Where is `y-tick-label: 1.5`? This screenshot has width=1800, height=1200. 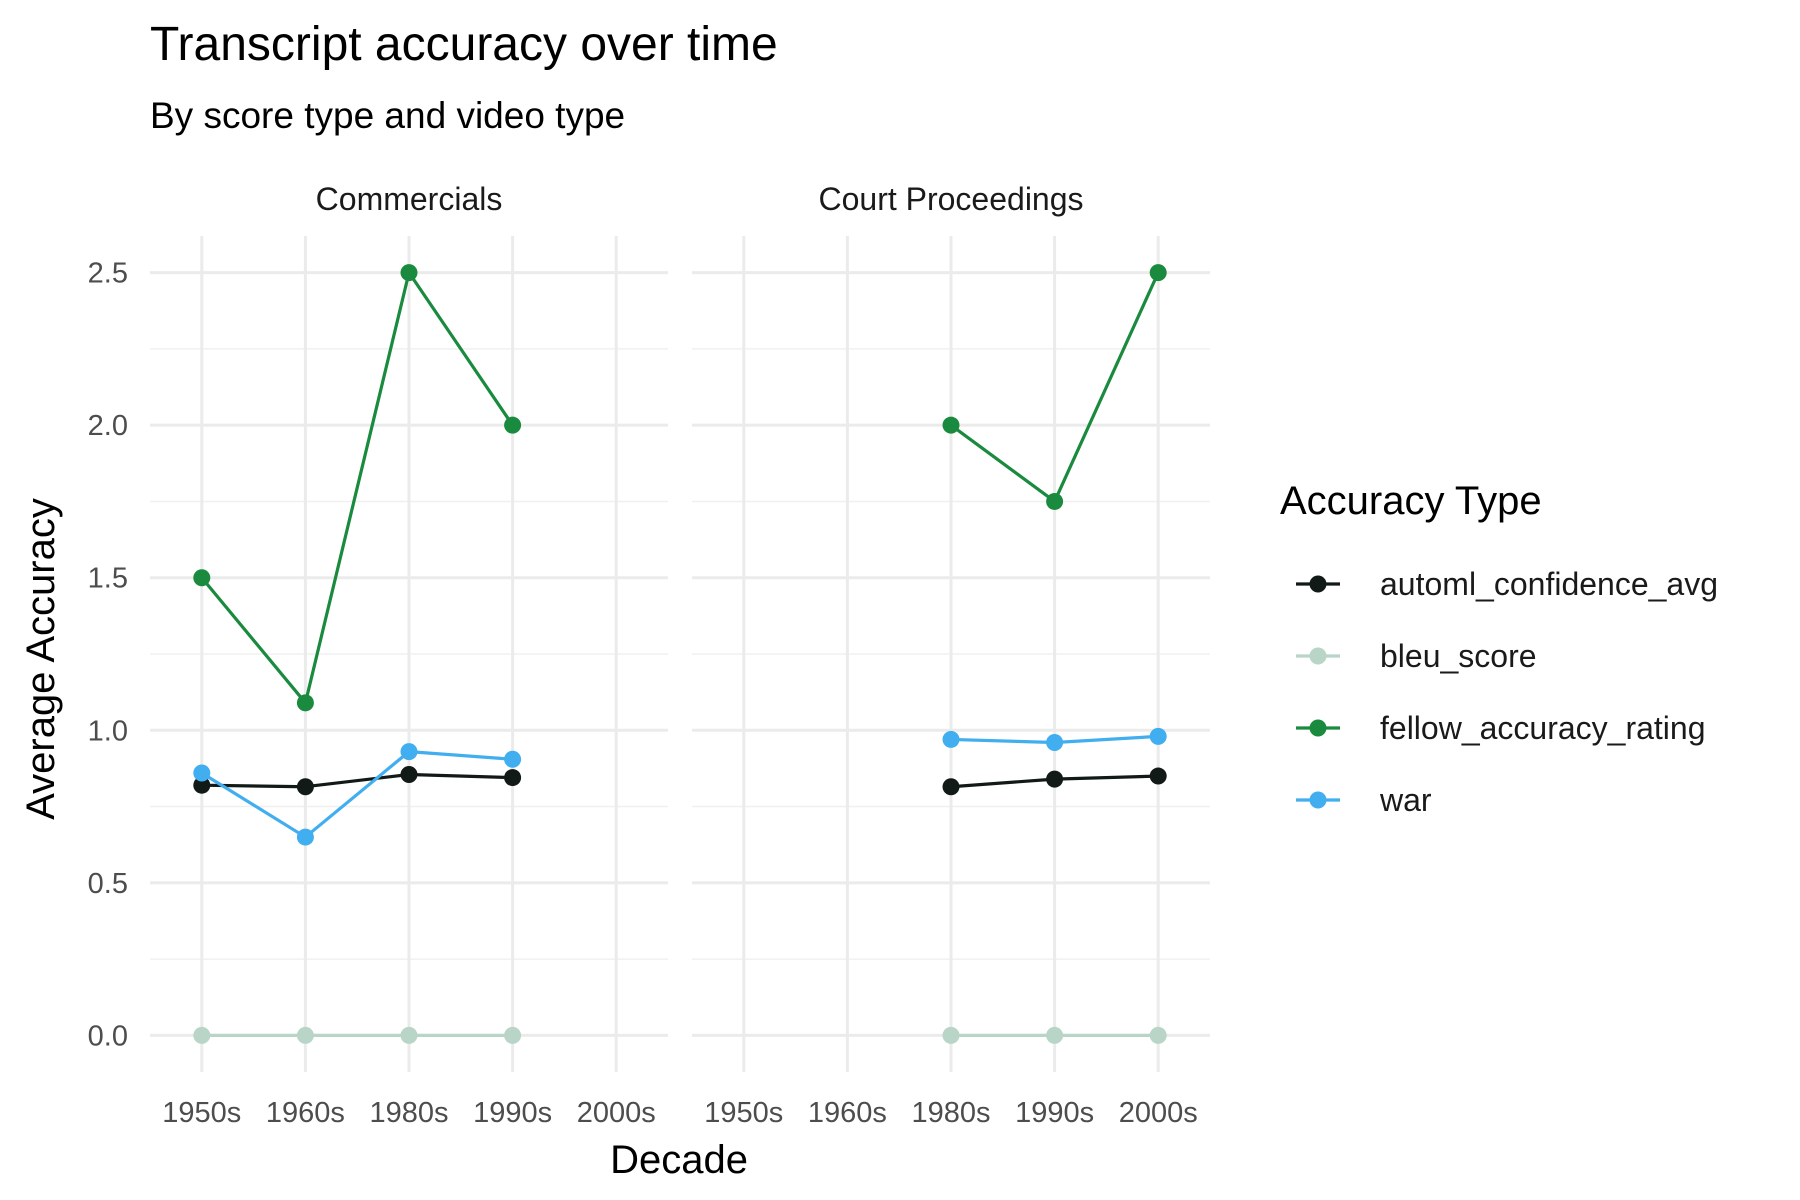
y-tick-label: 1.5 is located at coordinates (108, 579).